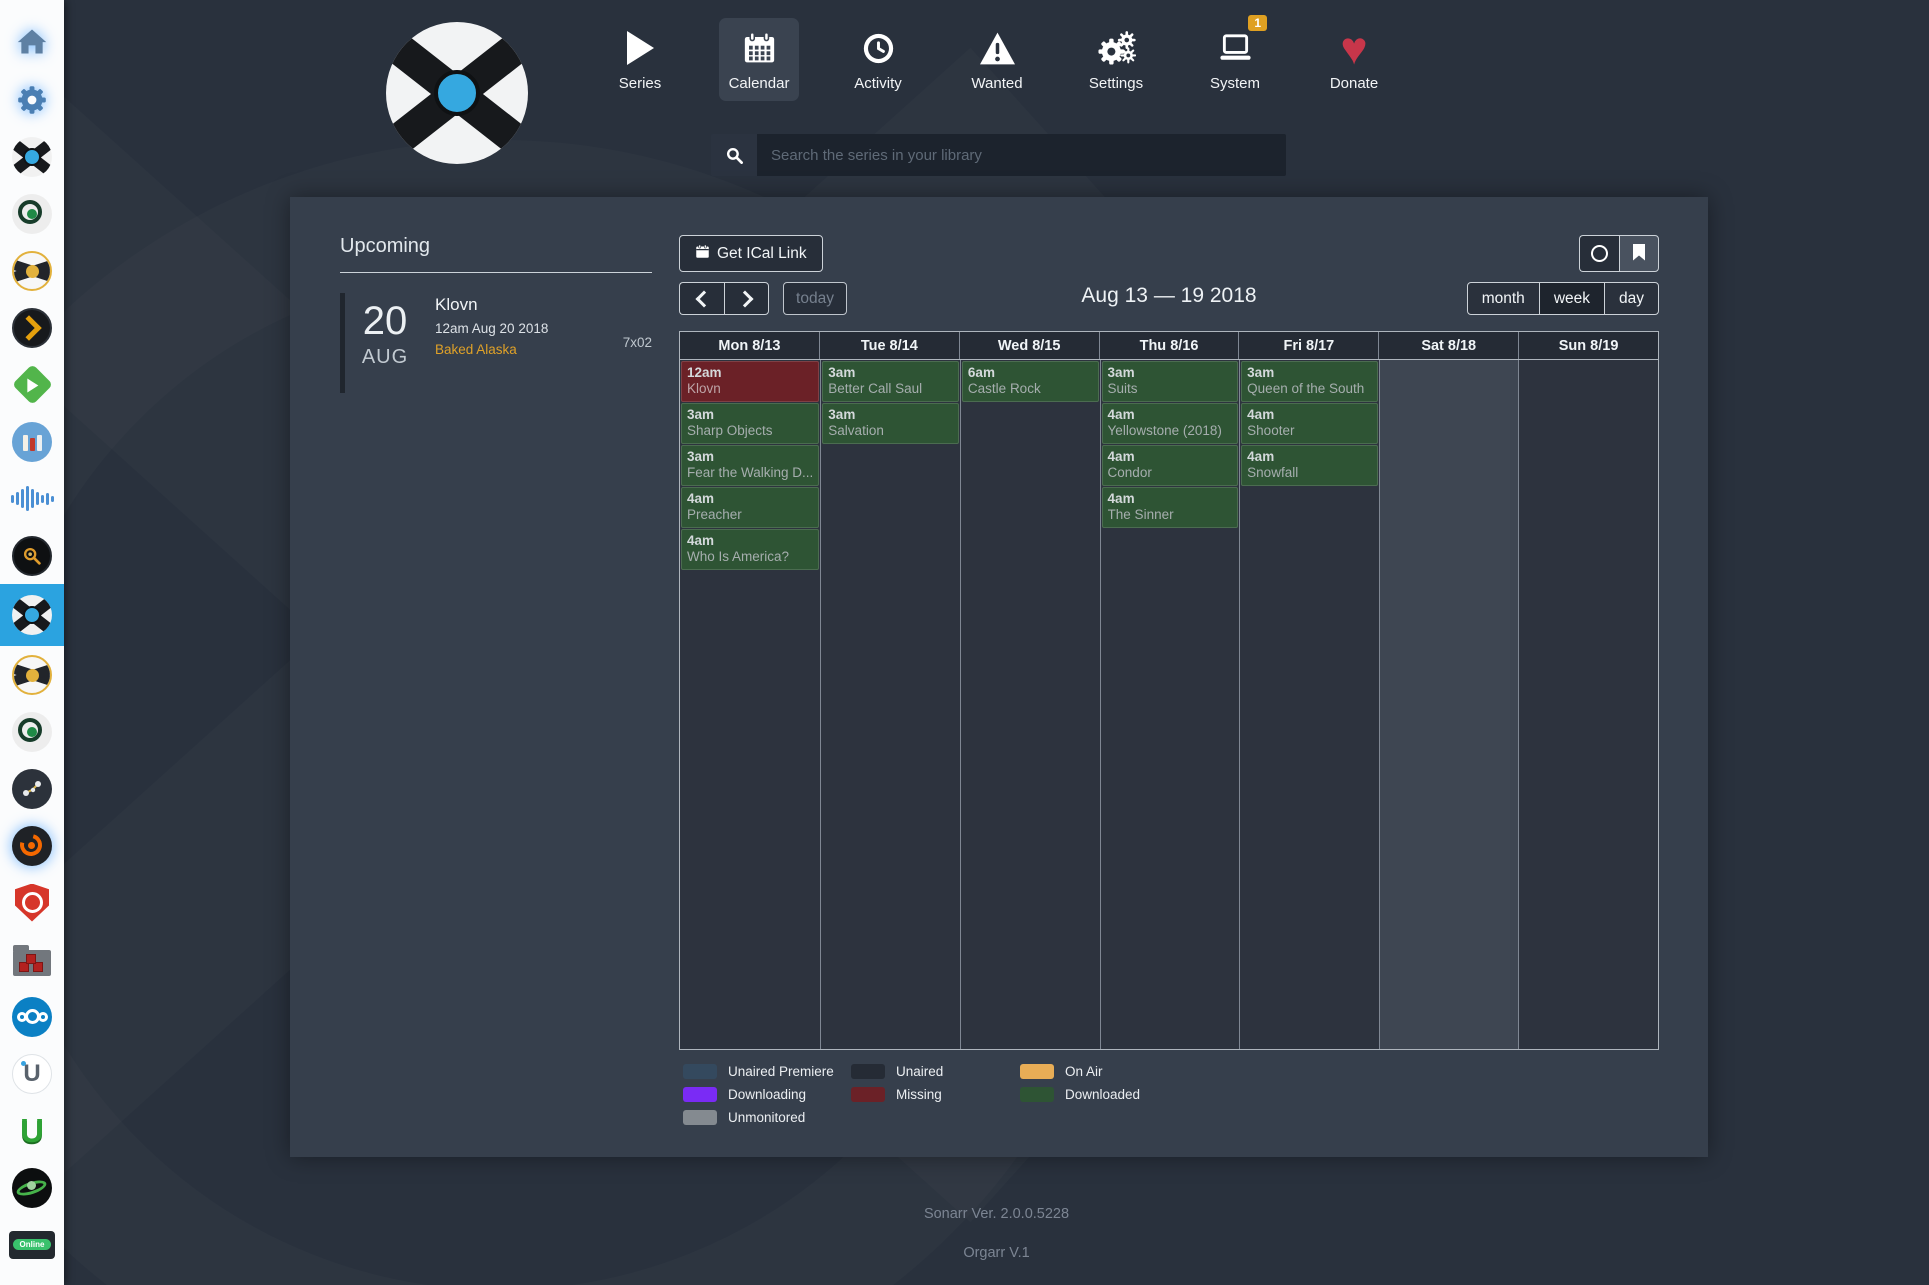  I want to click on event-title: Snowfall, so click(1273, 472).